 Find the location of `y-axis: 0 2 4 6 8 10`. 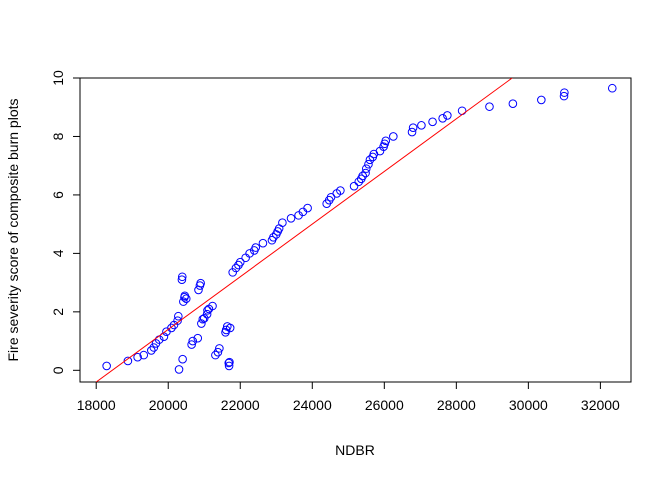

y-axis: 0 2 4 6 8 10 is located at coordinates (65, 222).